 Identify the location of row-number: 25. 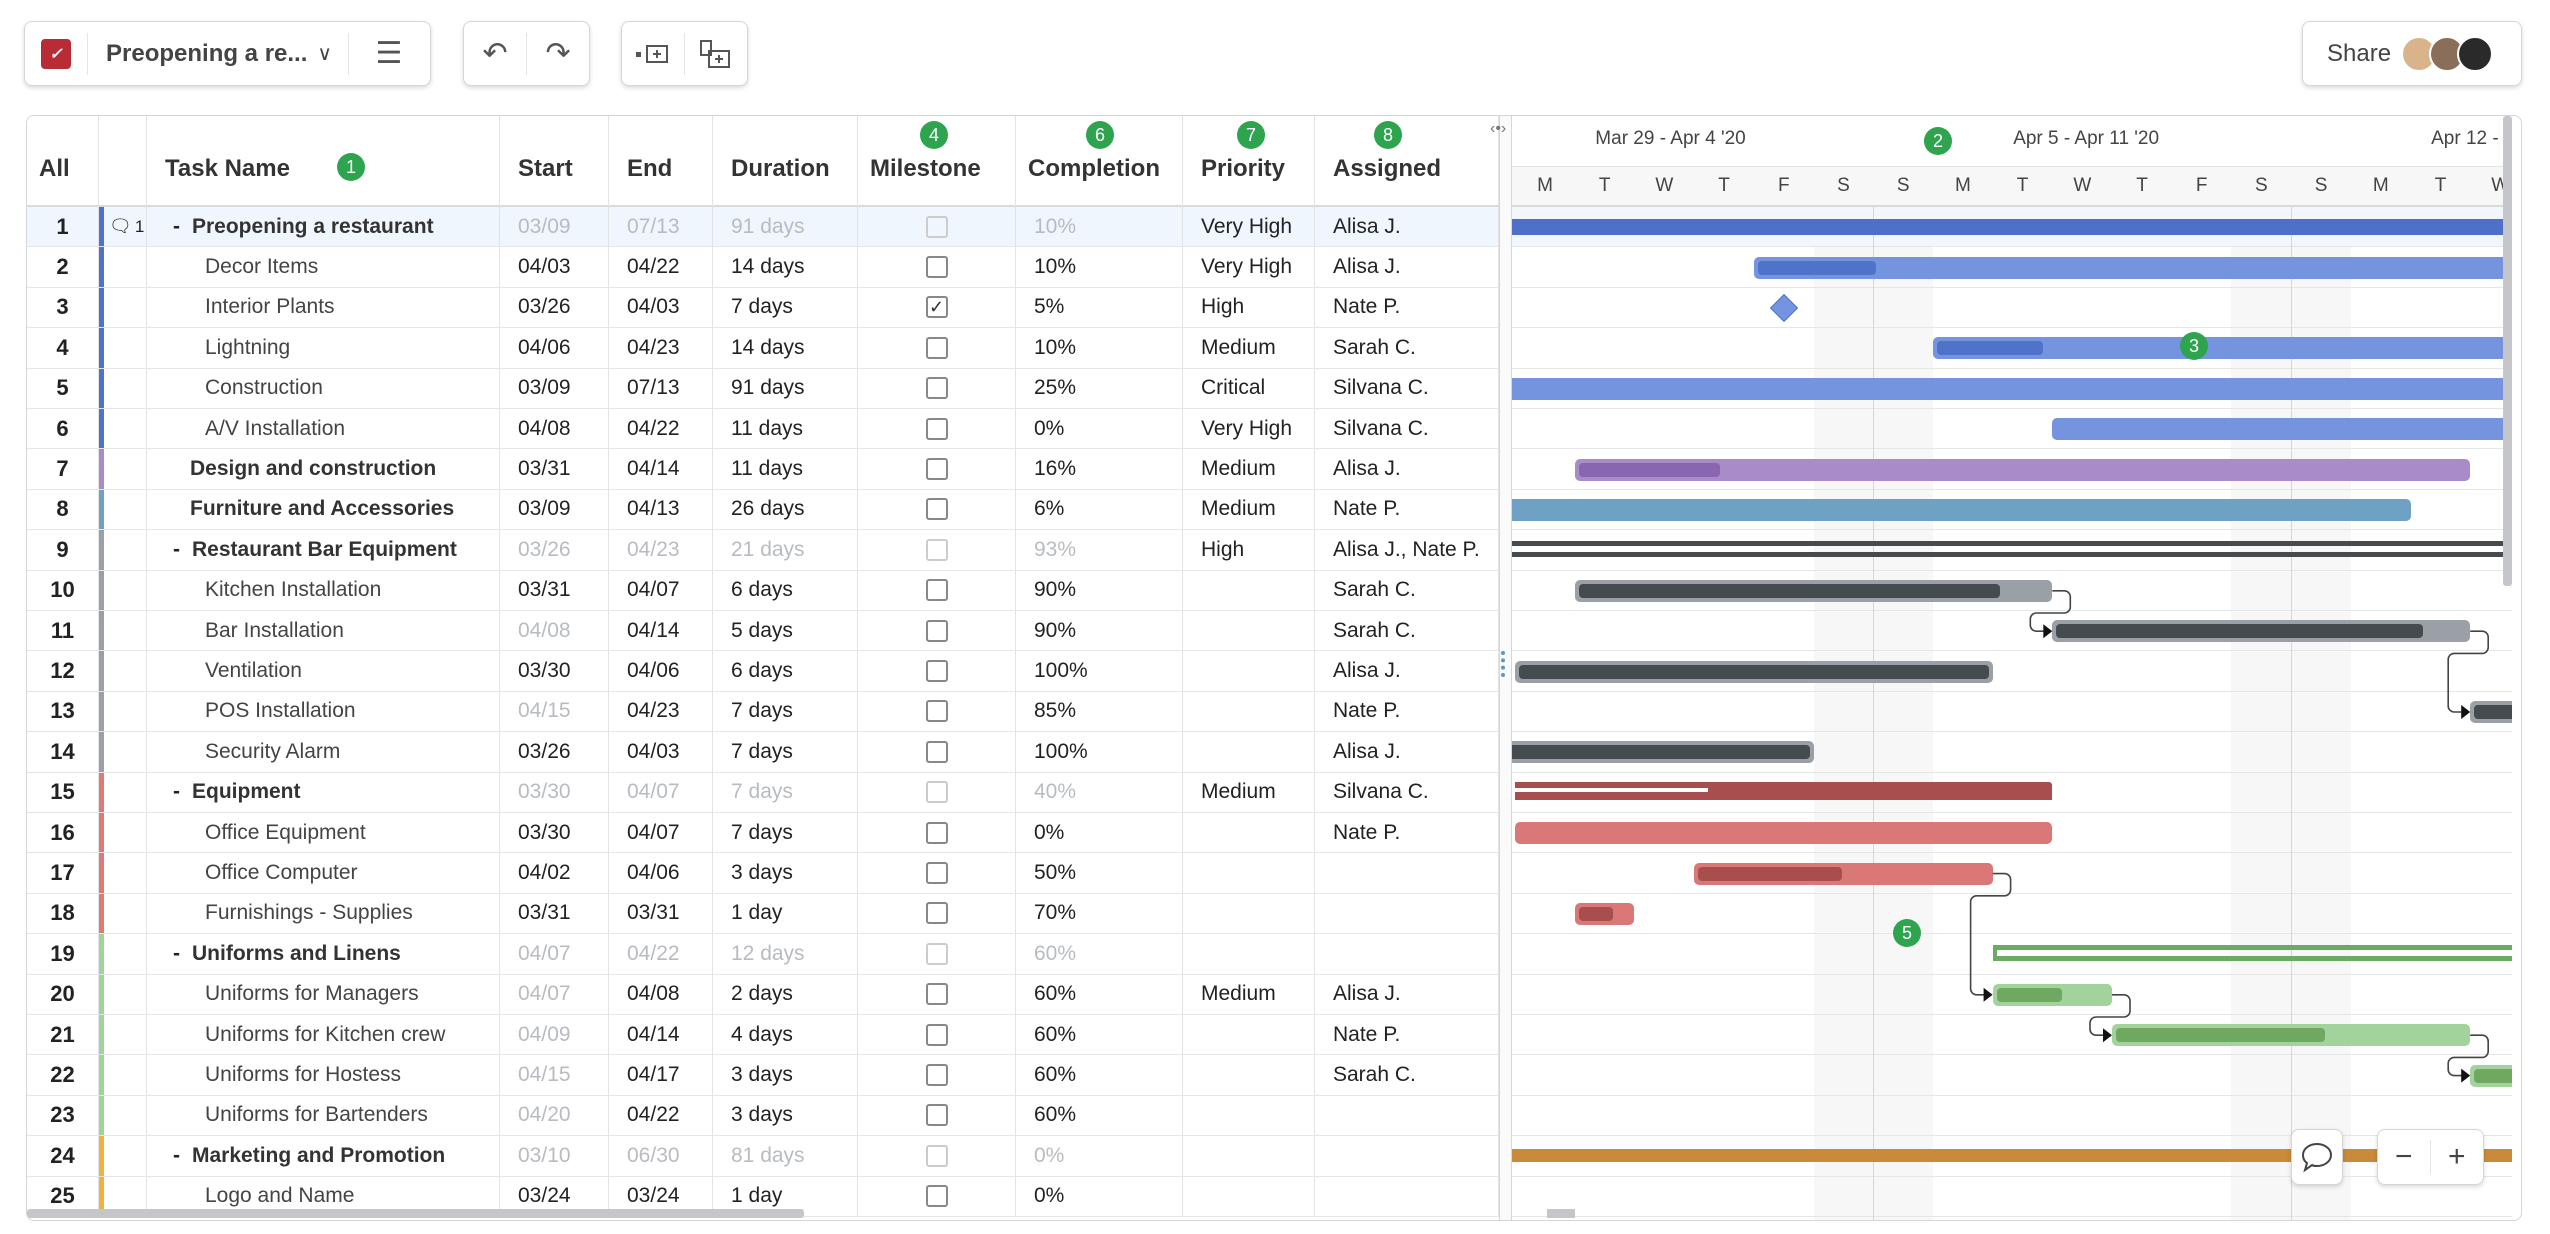
(63, 1196).